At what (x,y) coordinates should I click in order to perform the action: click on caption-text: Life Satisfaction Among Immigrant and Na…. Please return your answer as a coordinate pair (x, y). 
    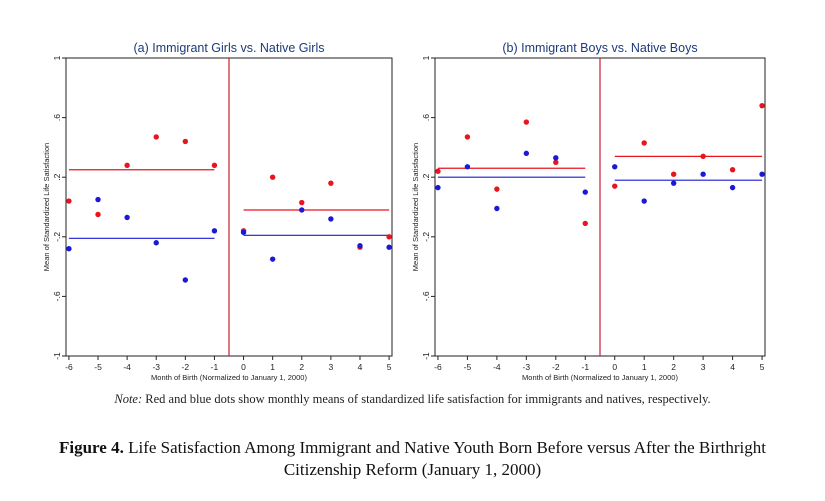
    Looking at the image, I should click on (447, 458).